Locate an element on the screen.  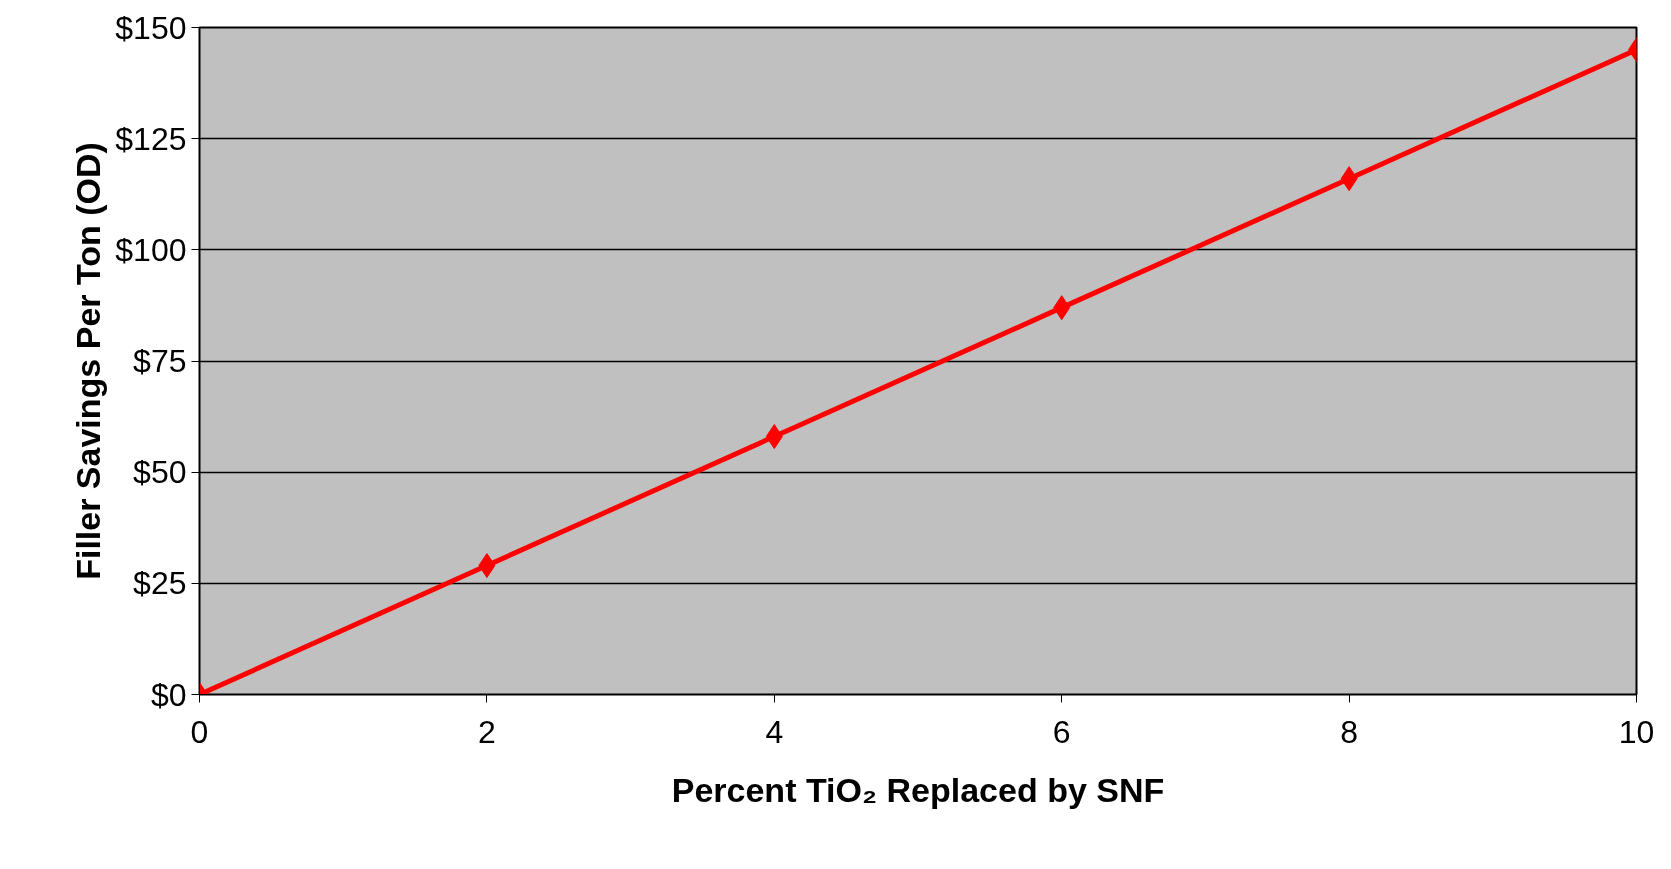
y-axis-title: Filler Savings Per Ton (OD) is located at coordinates (88, 361).